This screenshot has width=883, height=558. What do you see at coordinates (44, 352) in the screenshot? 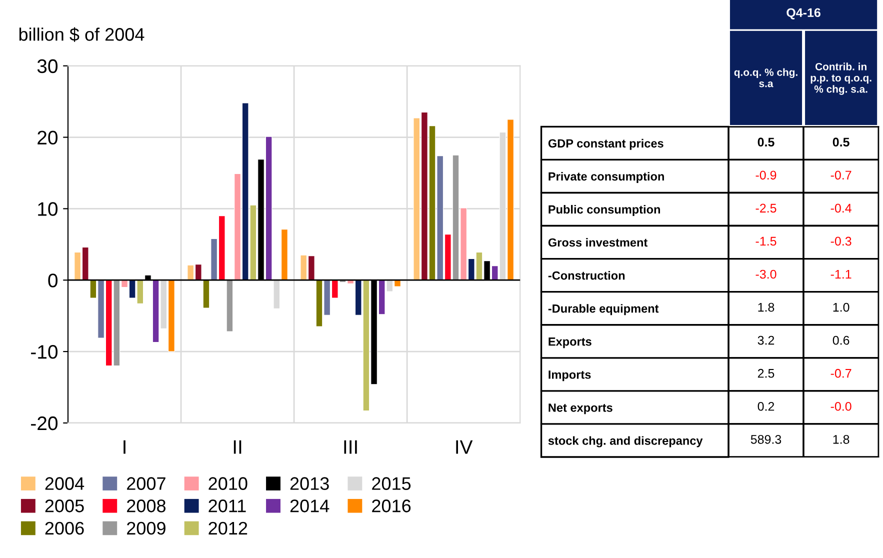
I see `y-tick-label: -10` at bounding box center [44, 352].